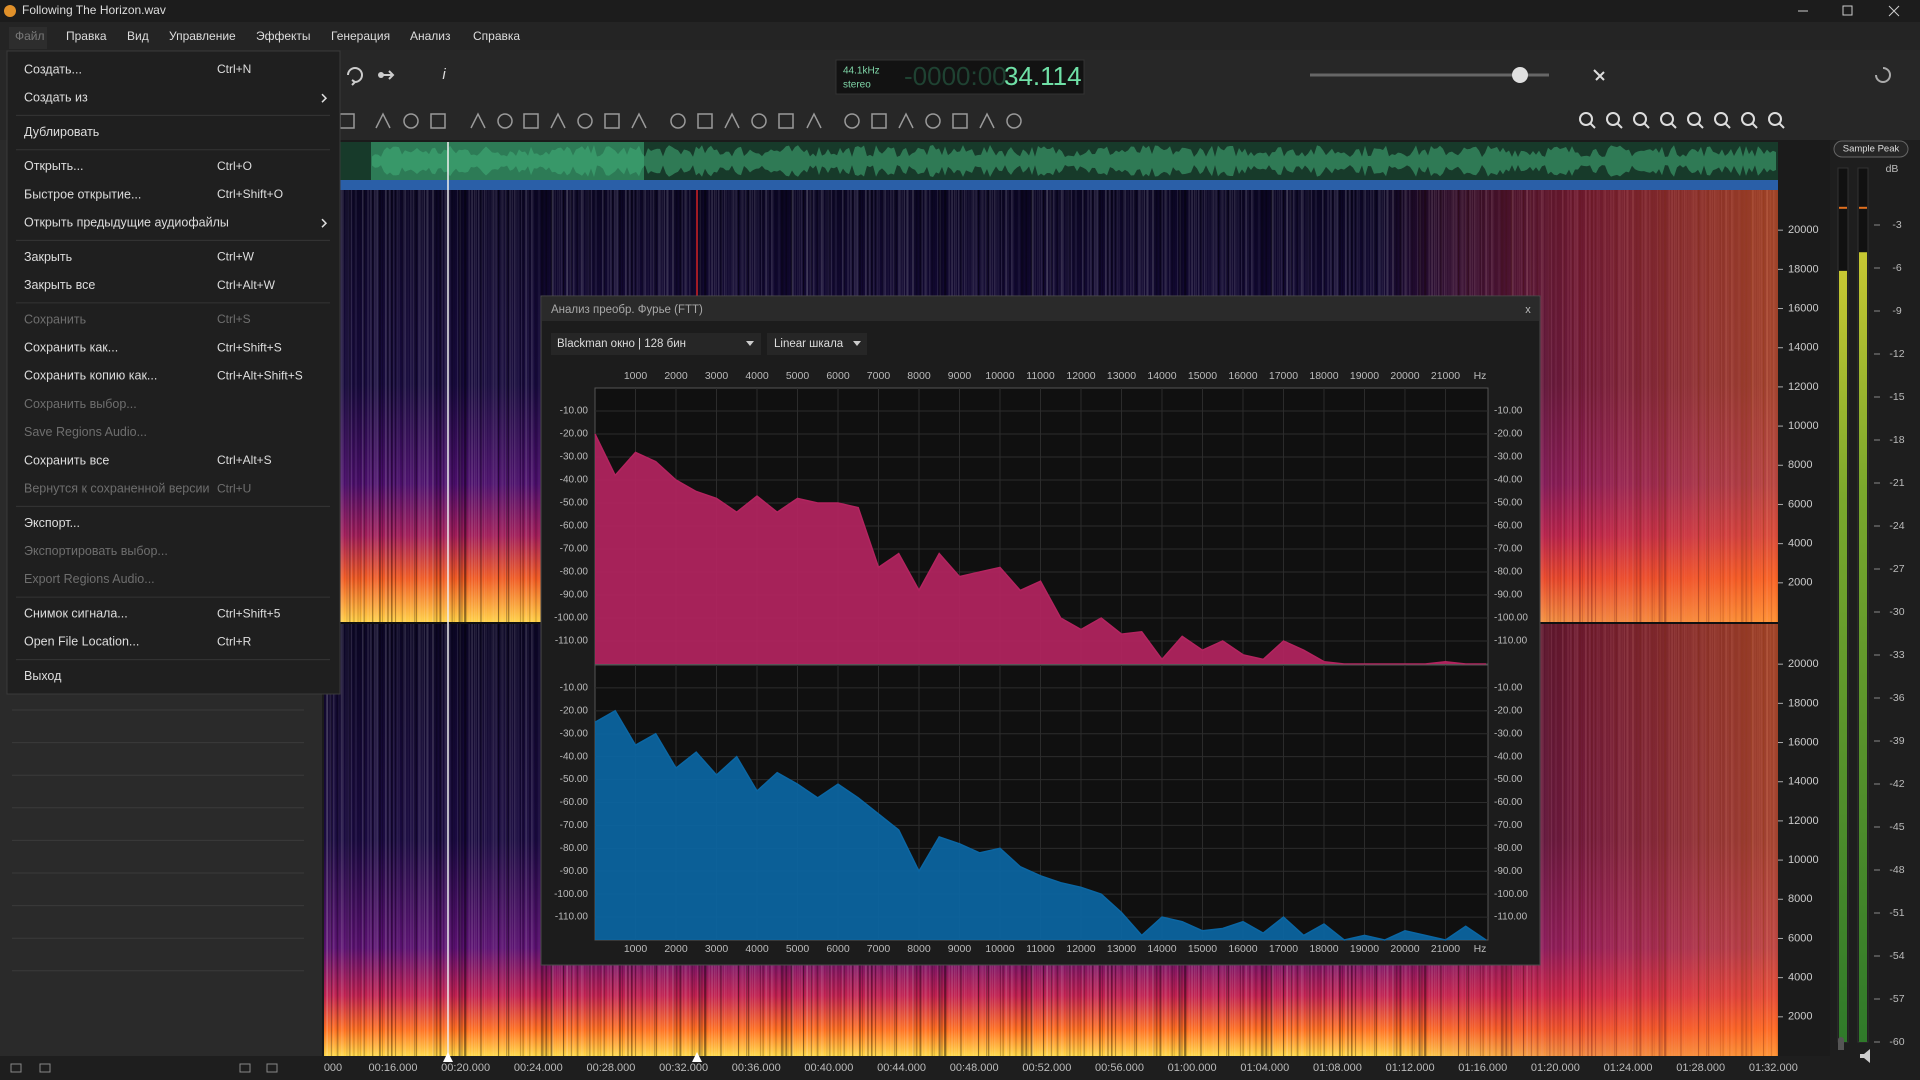 This screenshot has height=1080, width=1920. Describe the element at coordinates (750, 343) in the screenshot. I see `dropdown-arrow` at that location.